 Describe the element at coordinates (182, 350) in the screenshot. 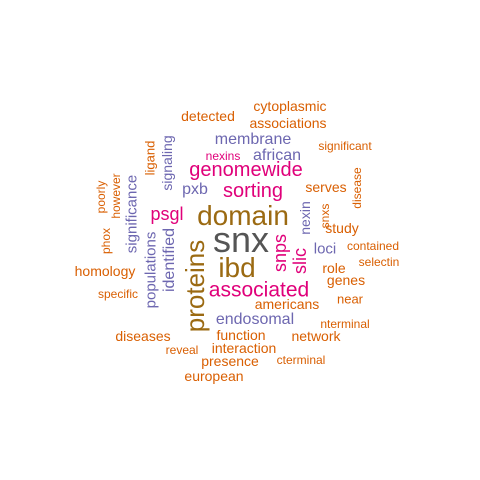

I see `word-reveal: reveal` at that location.